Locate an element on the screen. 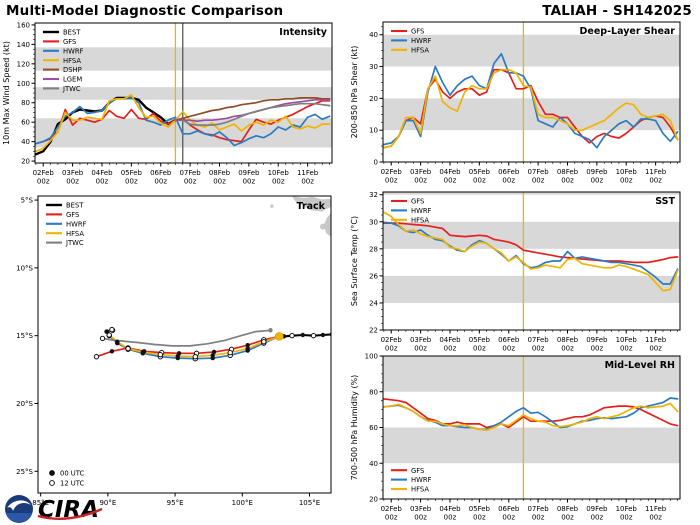 The width and height of the screenshot is (700, 525). svg-text: 22 is located at coordinates (373, 331).